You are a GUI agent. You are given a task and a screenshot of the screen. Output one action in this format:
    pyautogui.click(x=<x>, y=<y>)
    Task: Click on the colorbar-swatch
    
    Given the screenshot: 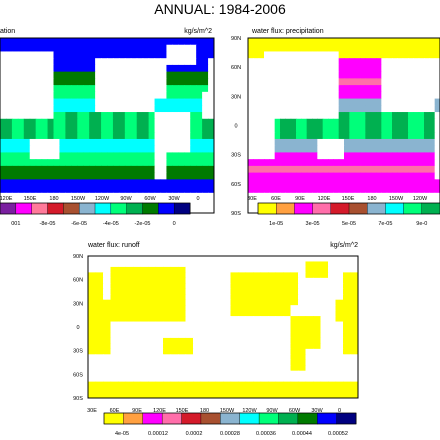 What is the action you would take?
    pyautogui.click(x=304, y=208)
    